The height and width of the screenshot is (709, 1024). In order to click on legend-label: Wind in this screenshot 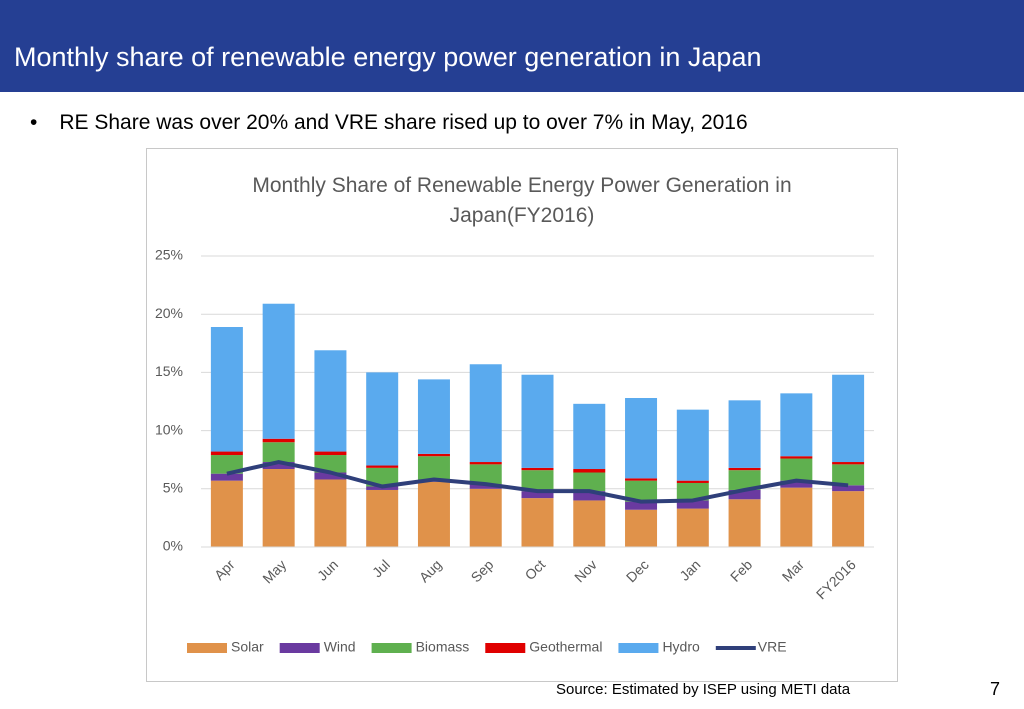, I will do `click(340, 647)`.